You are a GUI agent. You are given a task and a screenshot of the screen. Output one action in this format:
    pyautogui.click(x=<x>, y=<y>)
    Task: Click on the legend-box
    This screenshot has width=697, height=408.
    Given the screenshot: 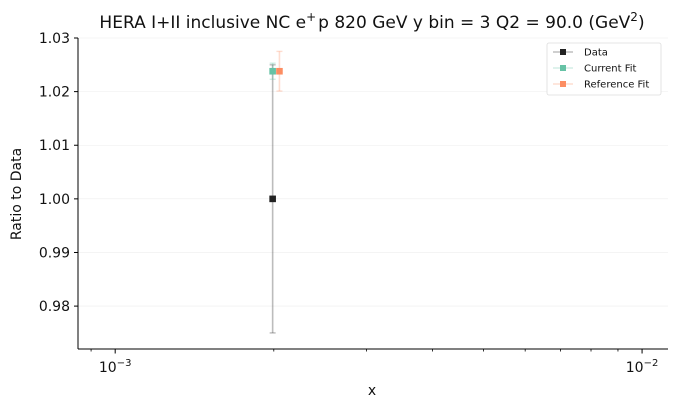 What is the action you would take?
    pyautogui.click(x=604, y=69)
    